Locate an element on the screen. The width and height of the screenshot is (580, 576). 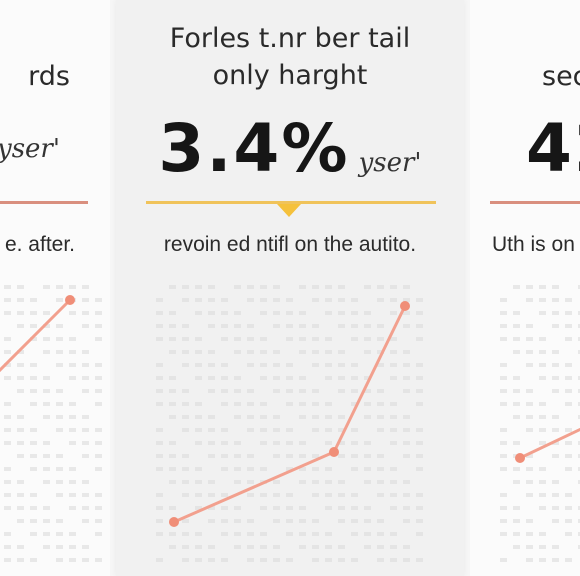
center-sparkline-point is located at coordinates (405, 306).